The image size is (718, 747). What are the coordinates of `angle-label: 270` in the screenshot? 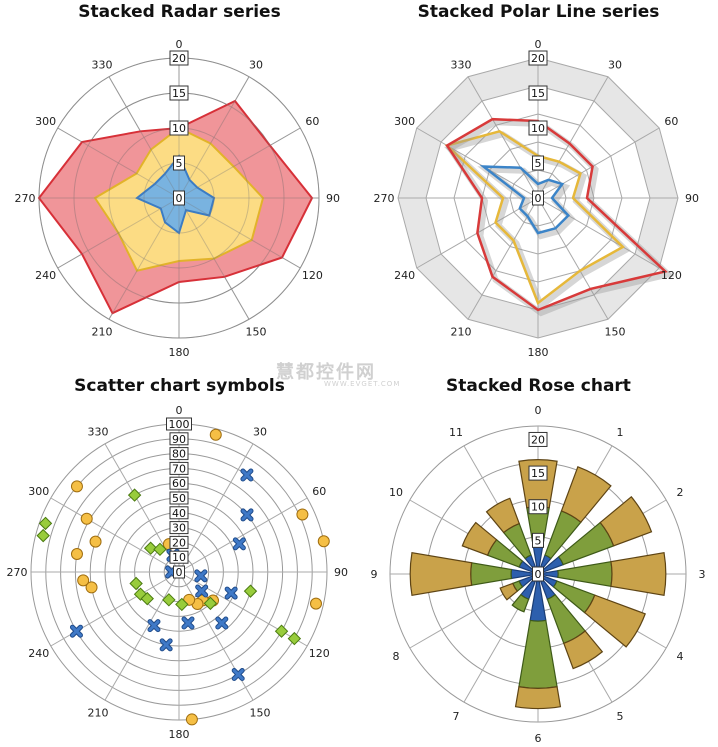 It's located at (25, 198).